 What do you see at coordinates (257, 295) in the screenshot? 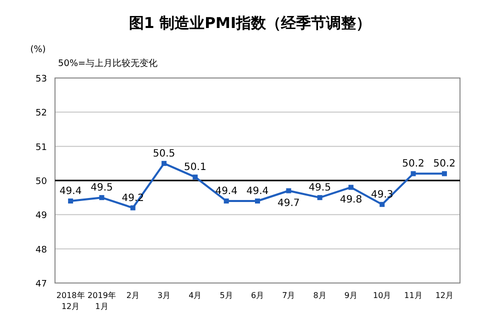
I see `x-tick-label: 6月` at bounding box center [257, 295].